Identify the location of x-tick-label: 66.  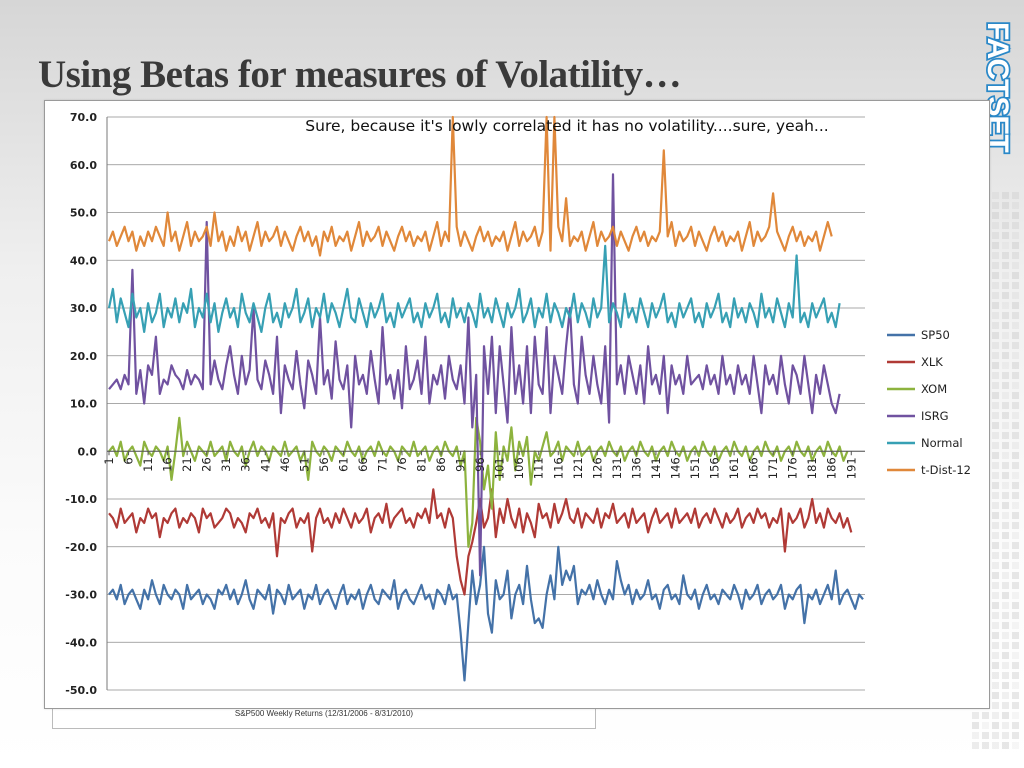
(363, 464).